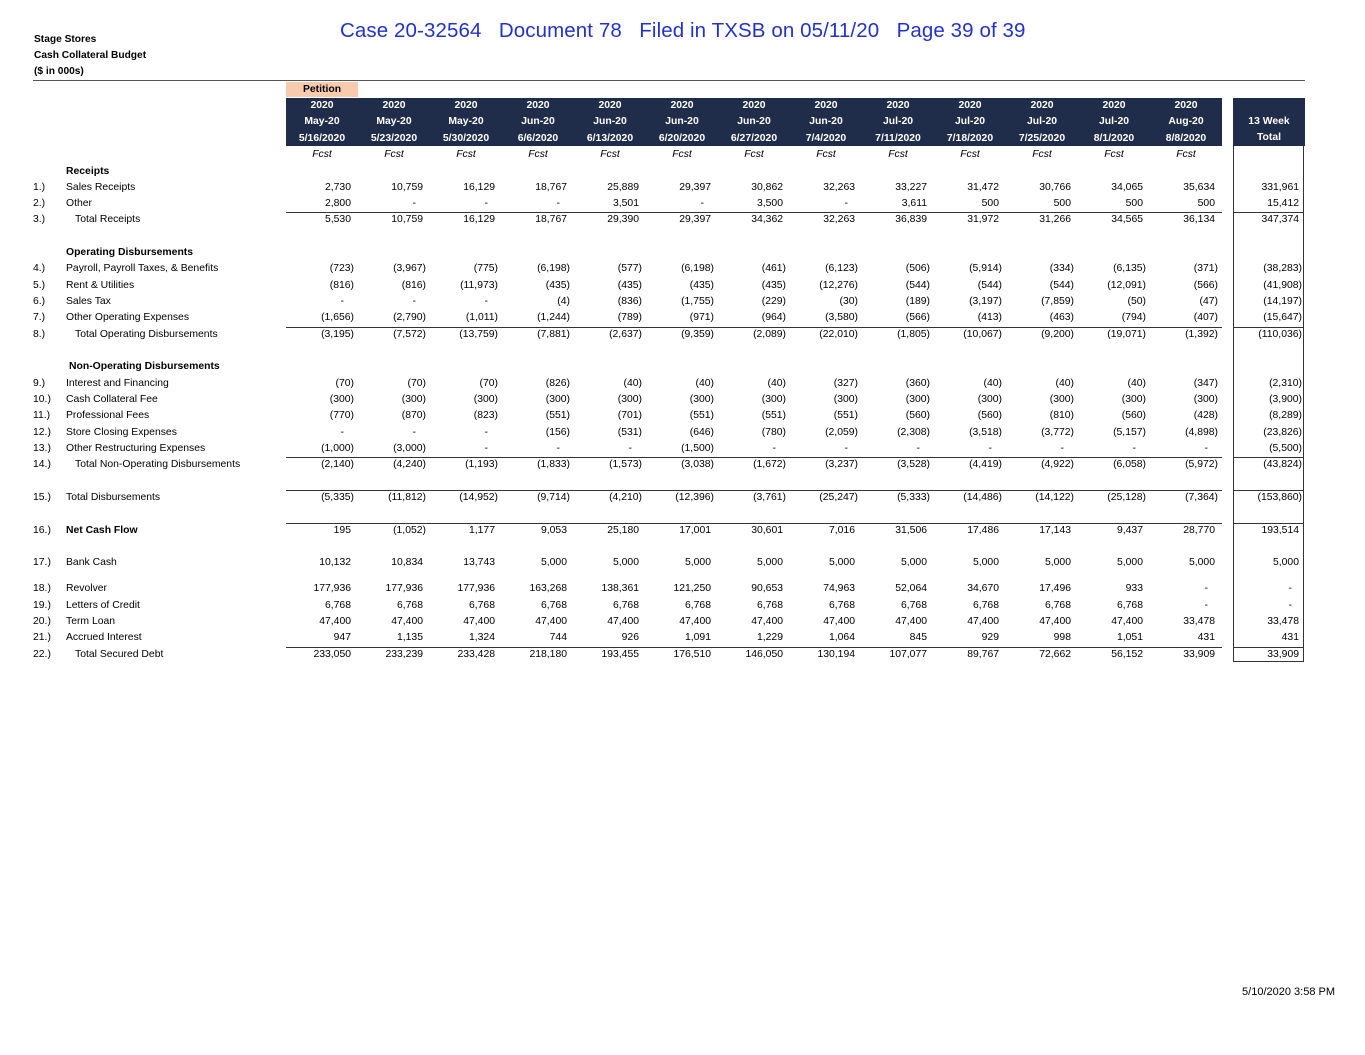 The image size is (1365, 1055). Describe the element at coordinates (108, 220) in the screenshot. I see `row-label: Total Receipts` at that location.